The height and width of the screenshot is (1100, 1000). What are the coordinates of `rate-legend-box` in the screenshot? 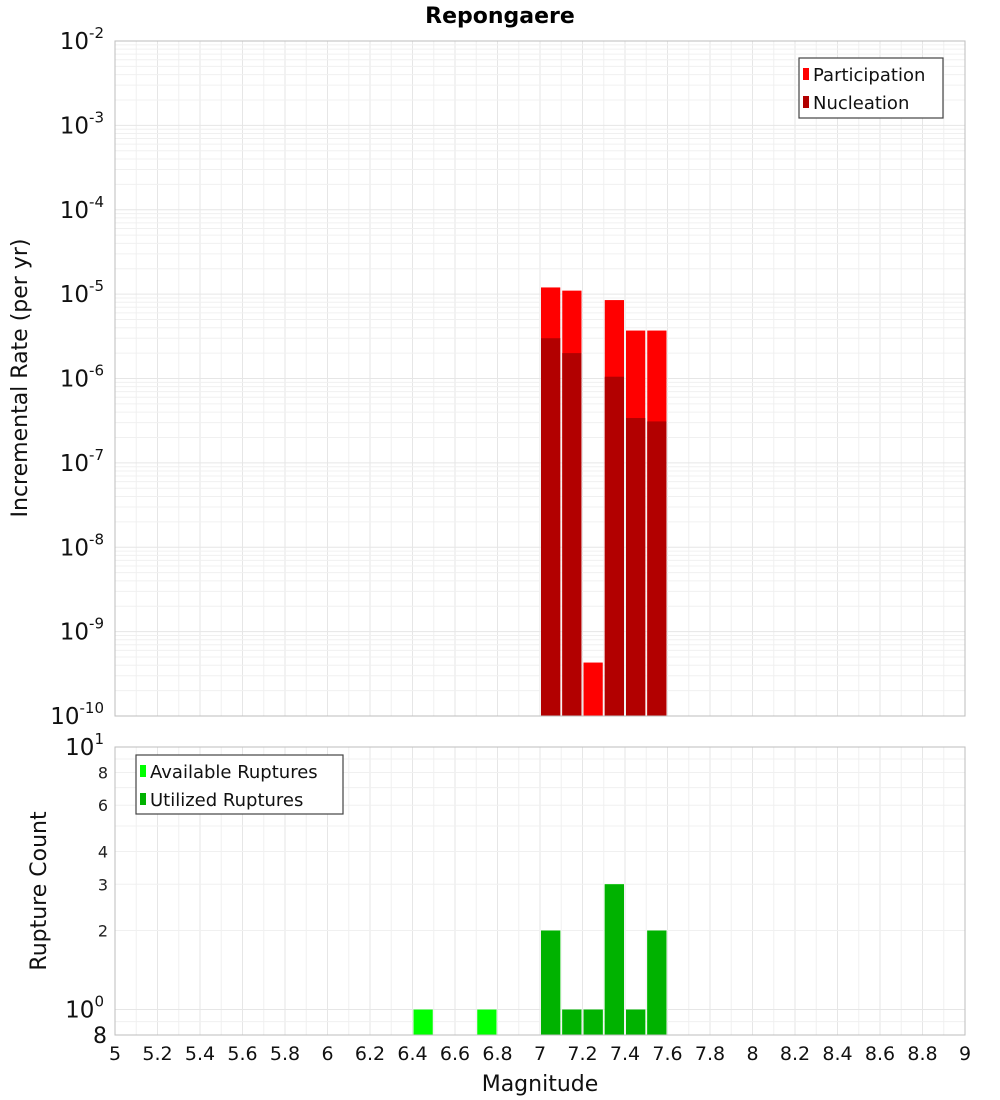 It's located at (871, 88).